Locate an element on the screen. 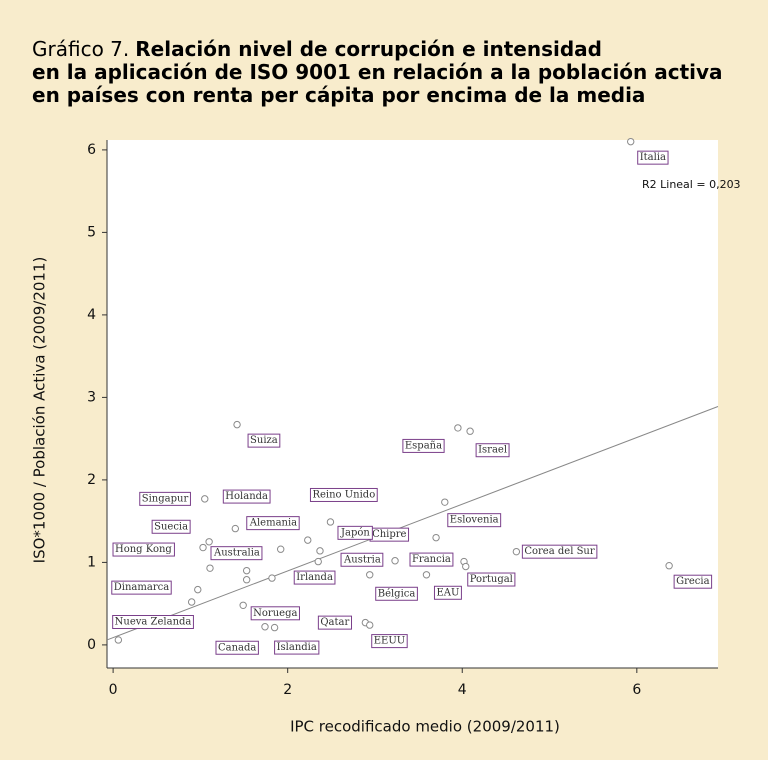 This screenshot has width=768, height=764. point-label: Israel is located at coordinates (492, 450).